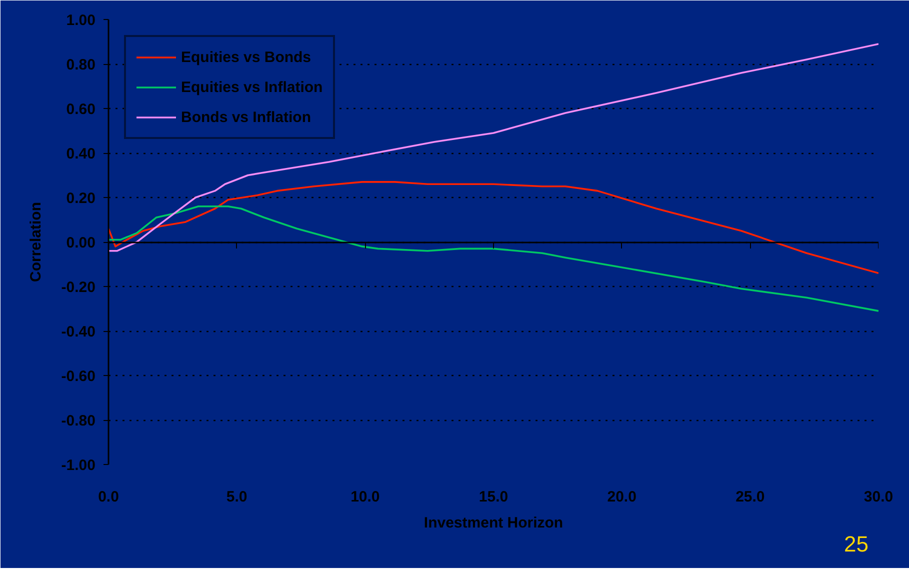 The height and width of the screenshot is (569, 909). What do you see at coordinates (81, 243) in the screenshot?
I see `y-tick-label: 0.00` at bounding box center [81, 243].